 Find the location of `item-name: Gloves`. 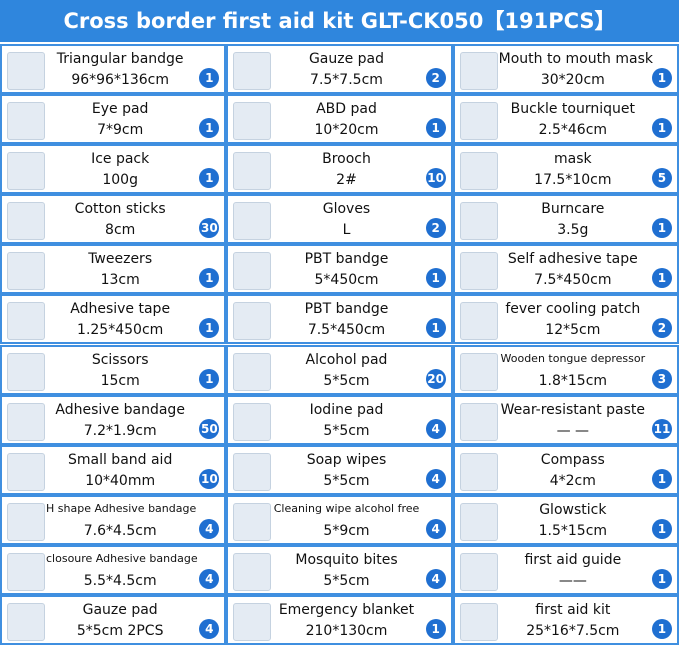

item-name: Gloves is located at coordinates (346, 209).